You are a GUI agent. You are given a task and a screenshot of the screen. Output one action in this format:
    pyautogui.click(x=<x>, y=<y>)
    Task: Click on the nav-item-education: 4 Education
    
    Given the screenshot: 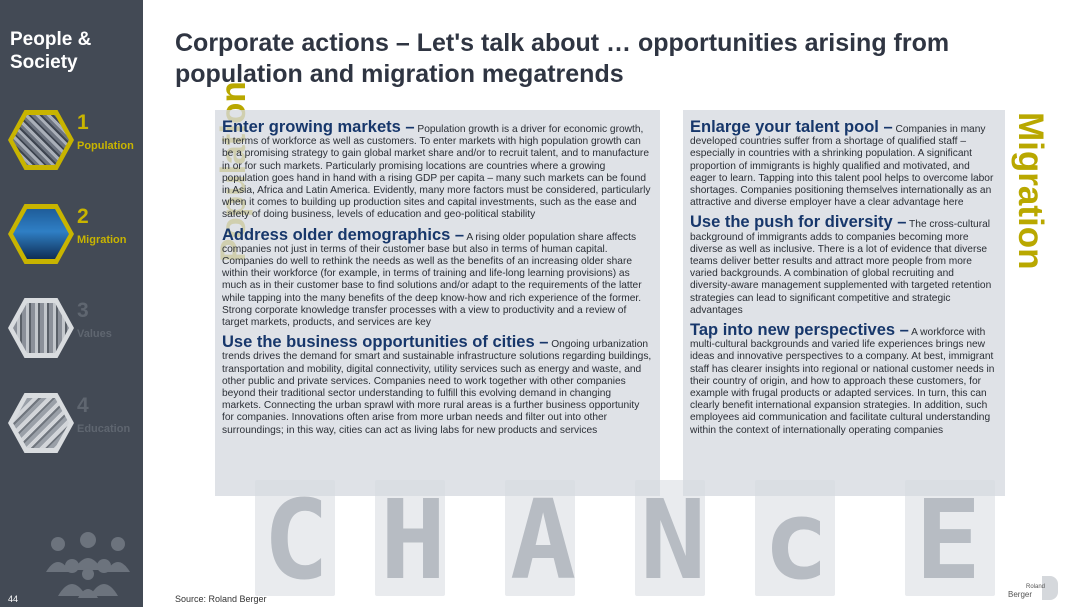 What is the action you would take?
    pyautogui.click(x=71, y=424)
    